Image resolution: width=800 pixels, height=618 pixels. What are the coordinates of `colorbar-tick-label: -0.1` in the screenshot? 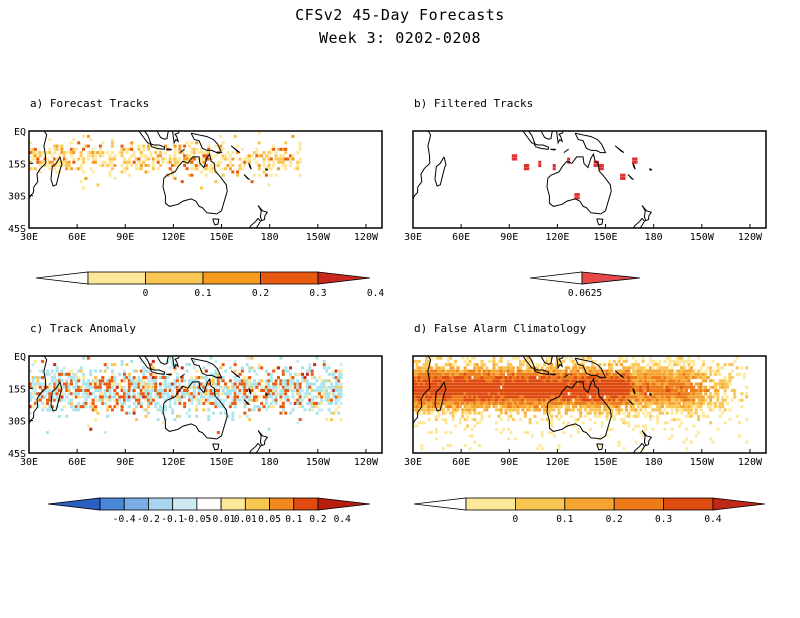 It's located at (172, 519).